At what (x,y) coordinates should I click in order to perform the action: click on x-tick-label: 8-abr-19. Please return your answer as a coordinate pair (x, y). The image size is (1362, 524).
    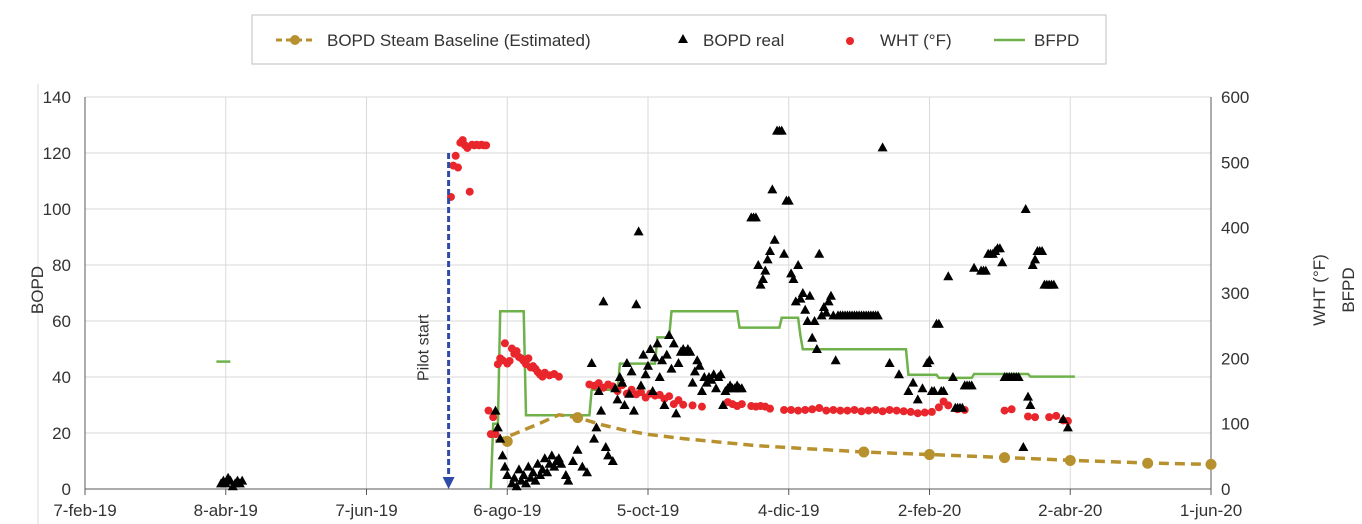
    Looking at the image, I should click on (226, 510).